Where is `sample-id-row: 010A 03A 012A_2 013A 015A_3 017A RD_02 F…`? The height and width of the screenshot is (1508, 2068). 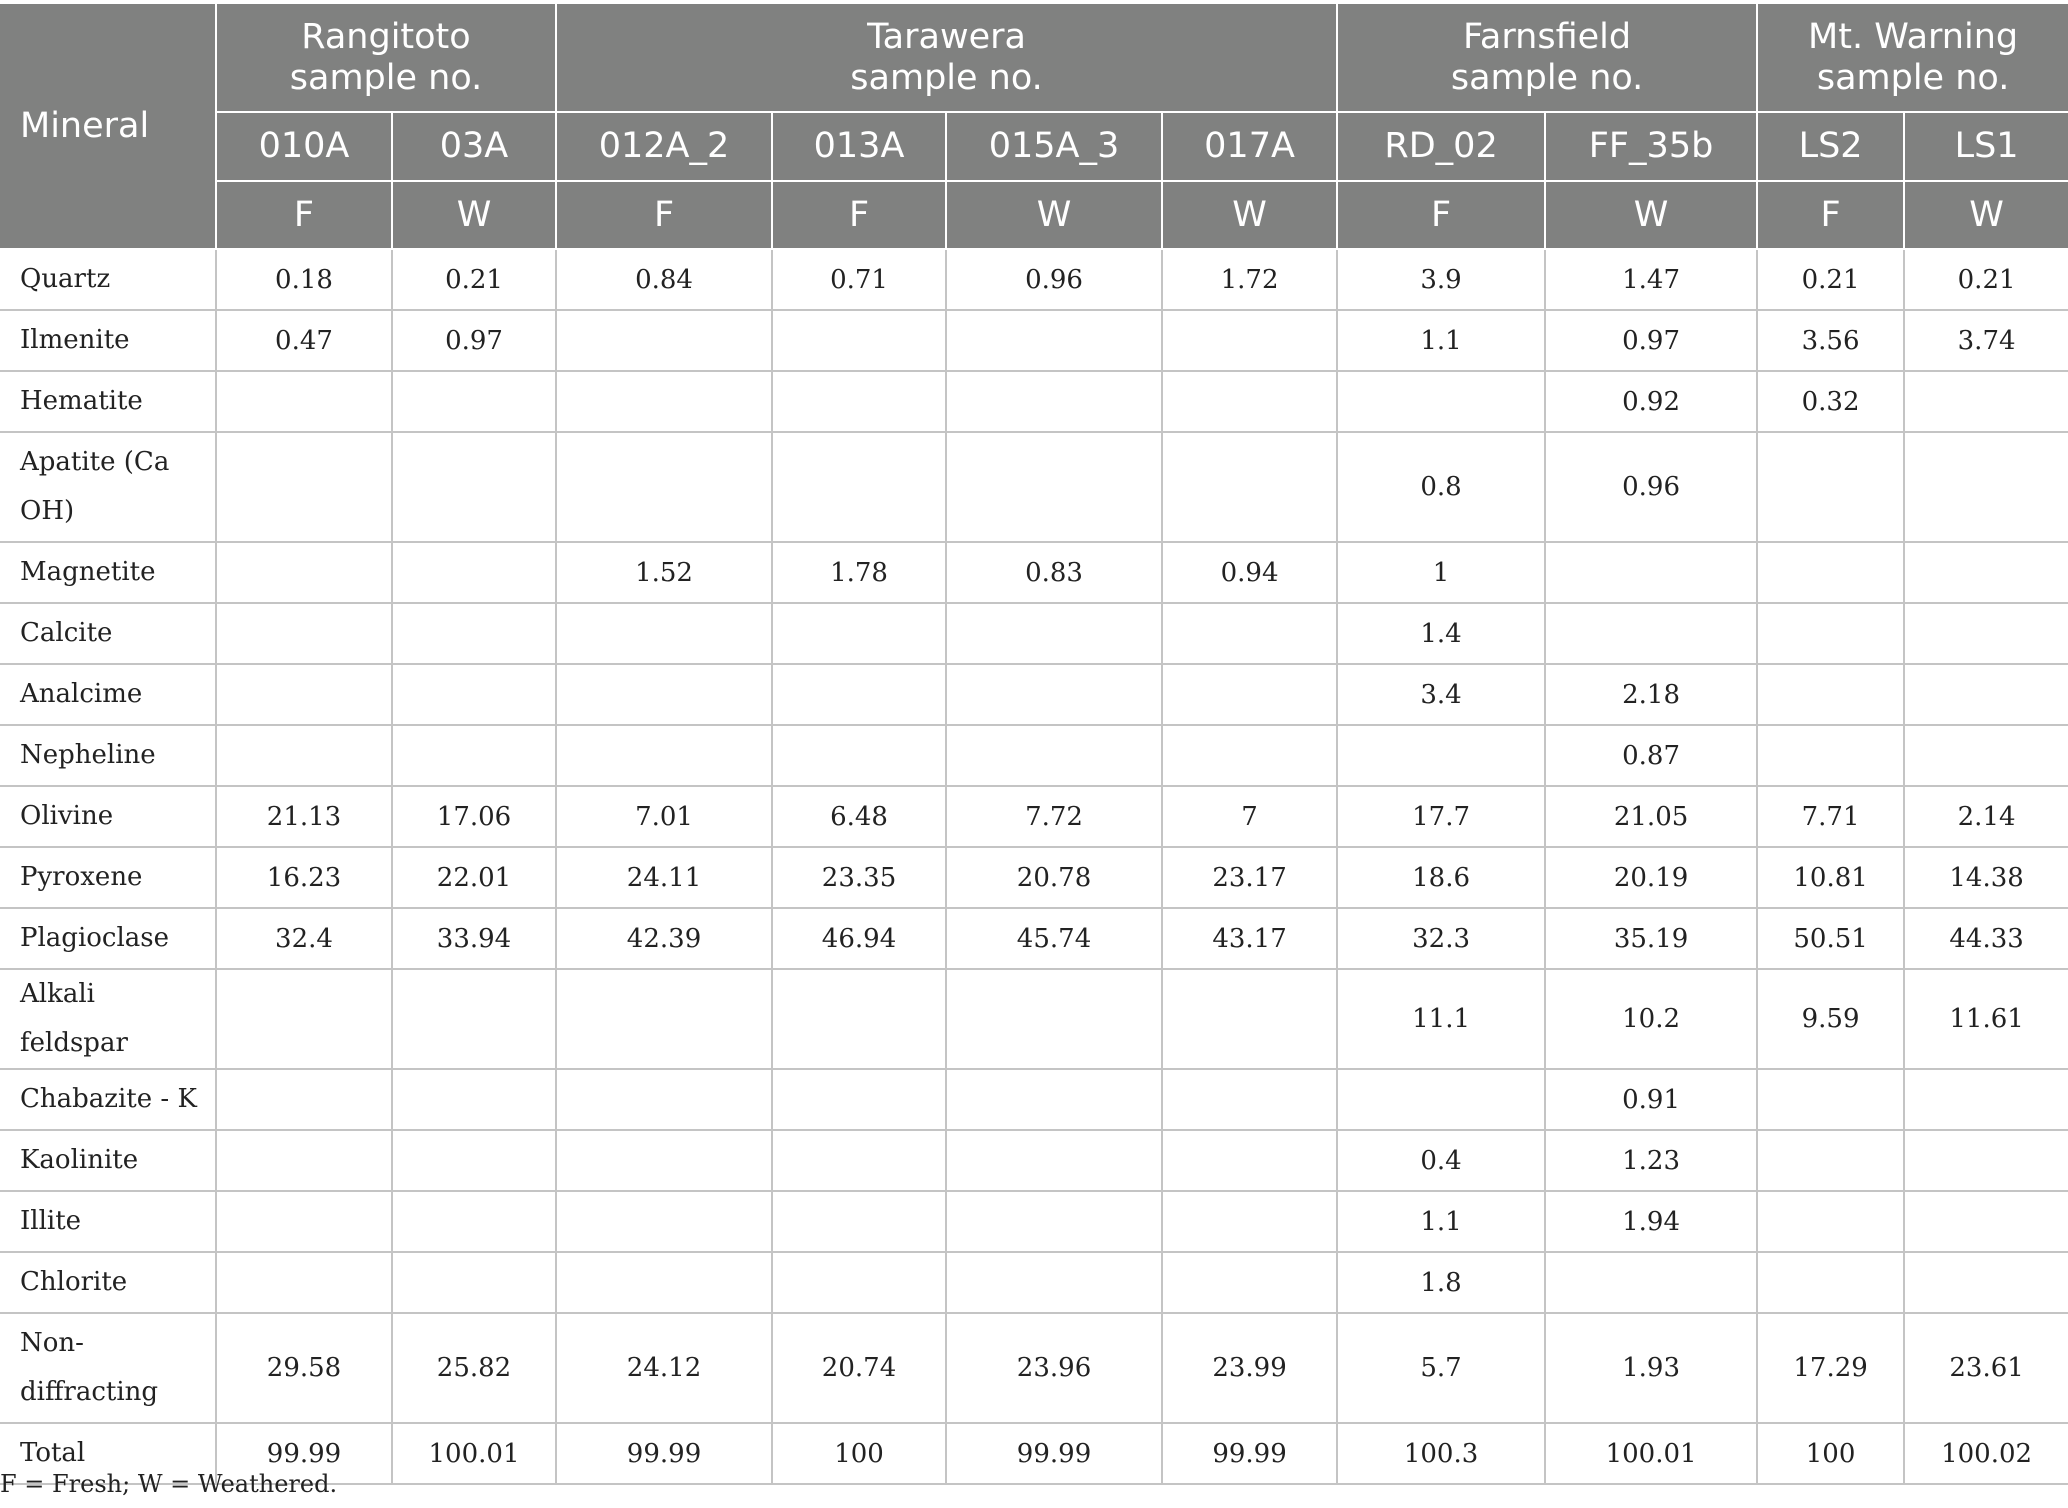
sample-id-row: 010A 03A 012A_2 013A 015A_3 017A RD_02 F… is located at coordinates (1034, 147).